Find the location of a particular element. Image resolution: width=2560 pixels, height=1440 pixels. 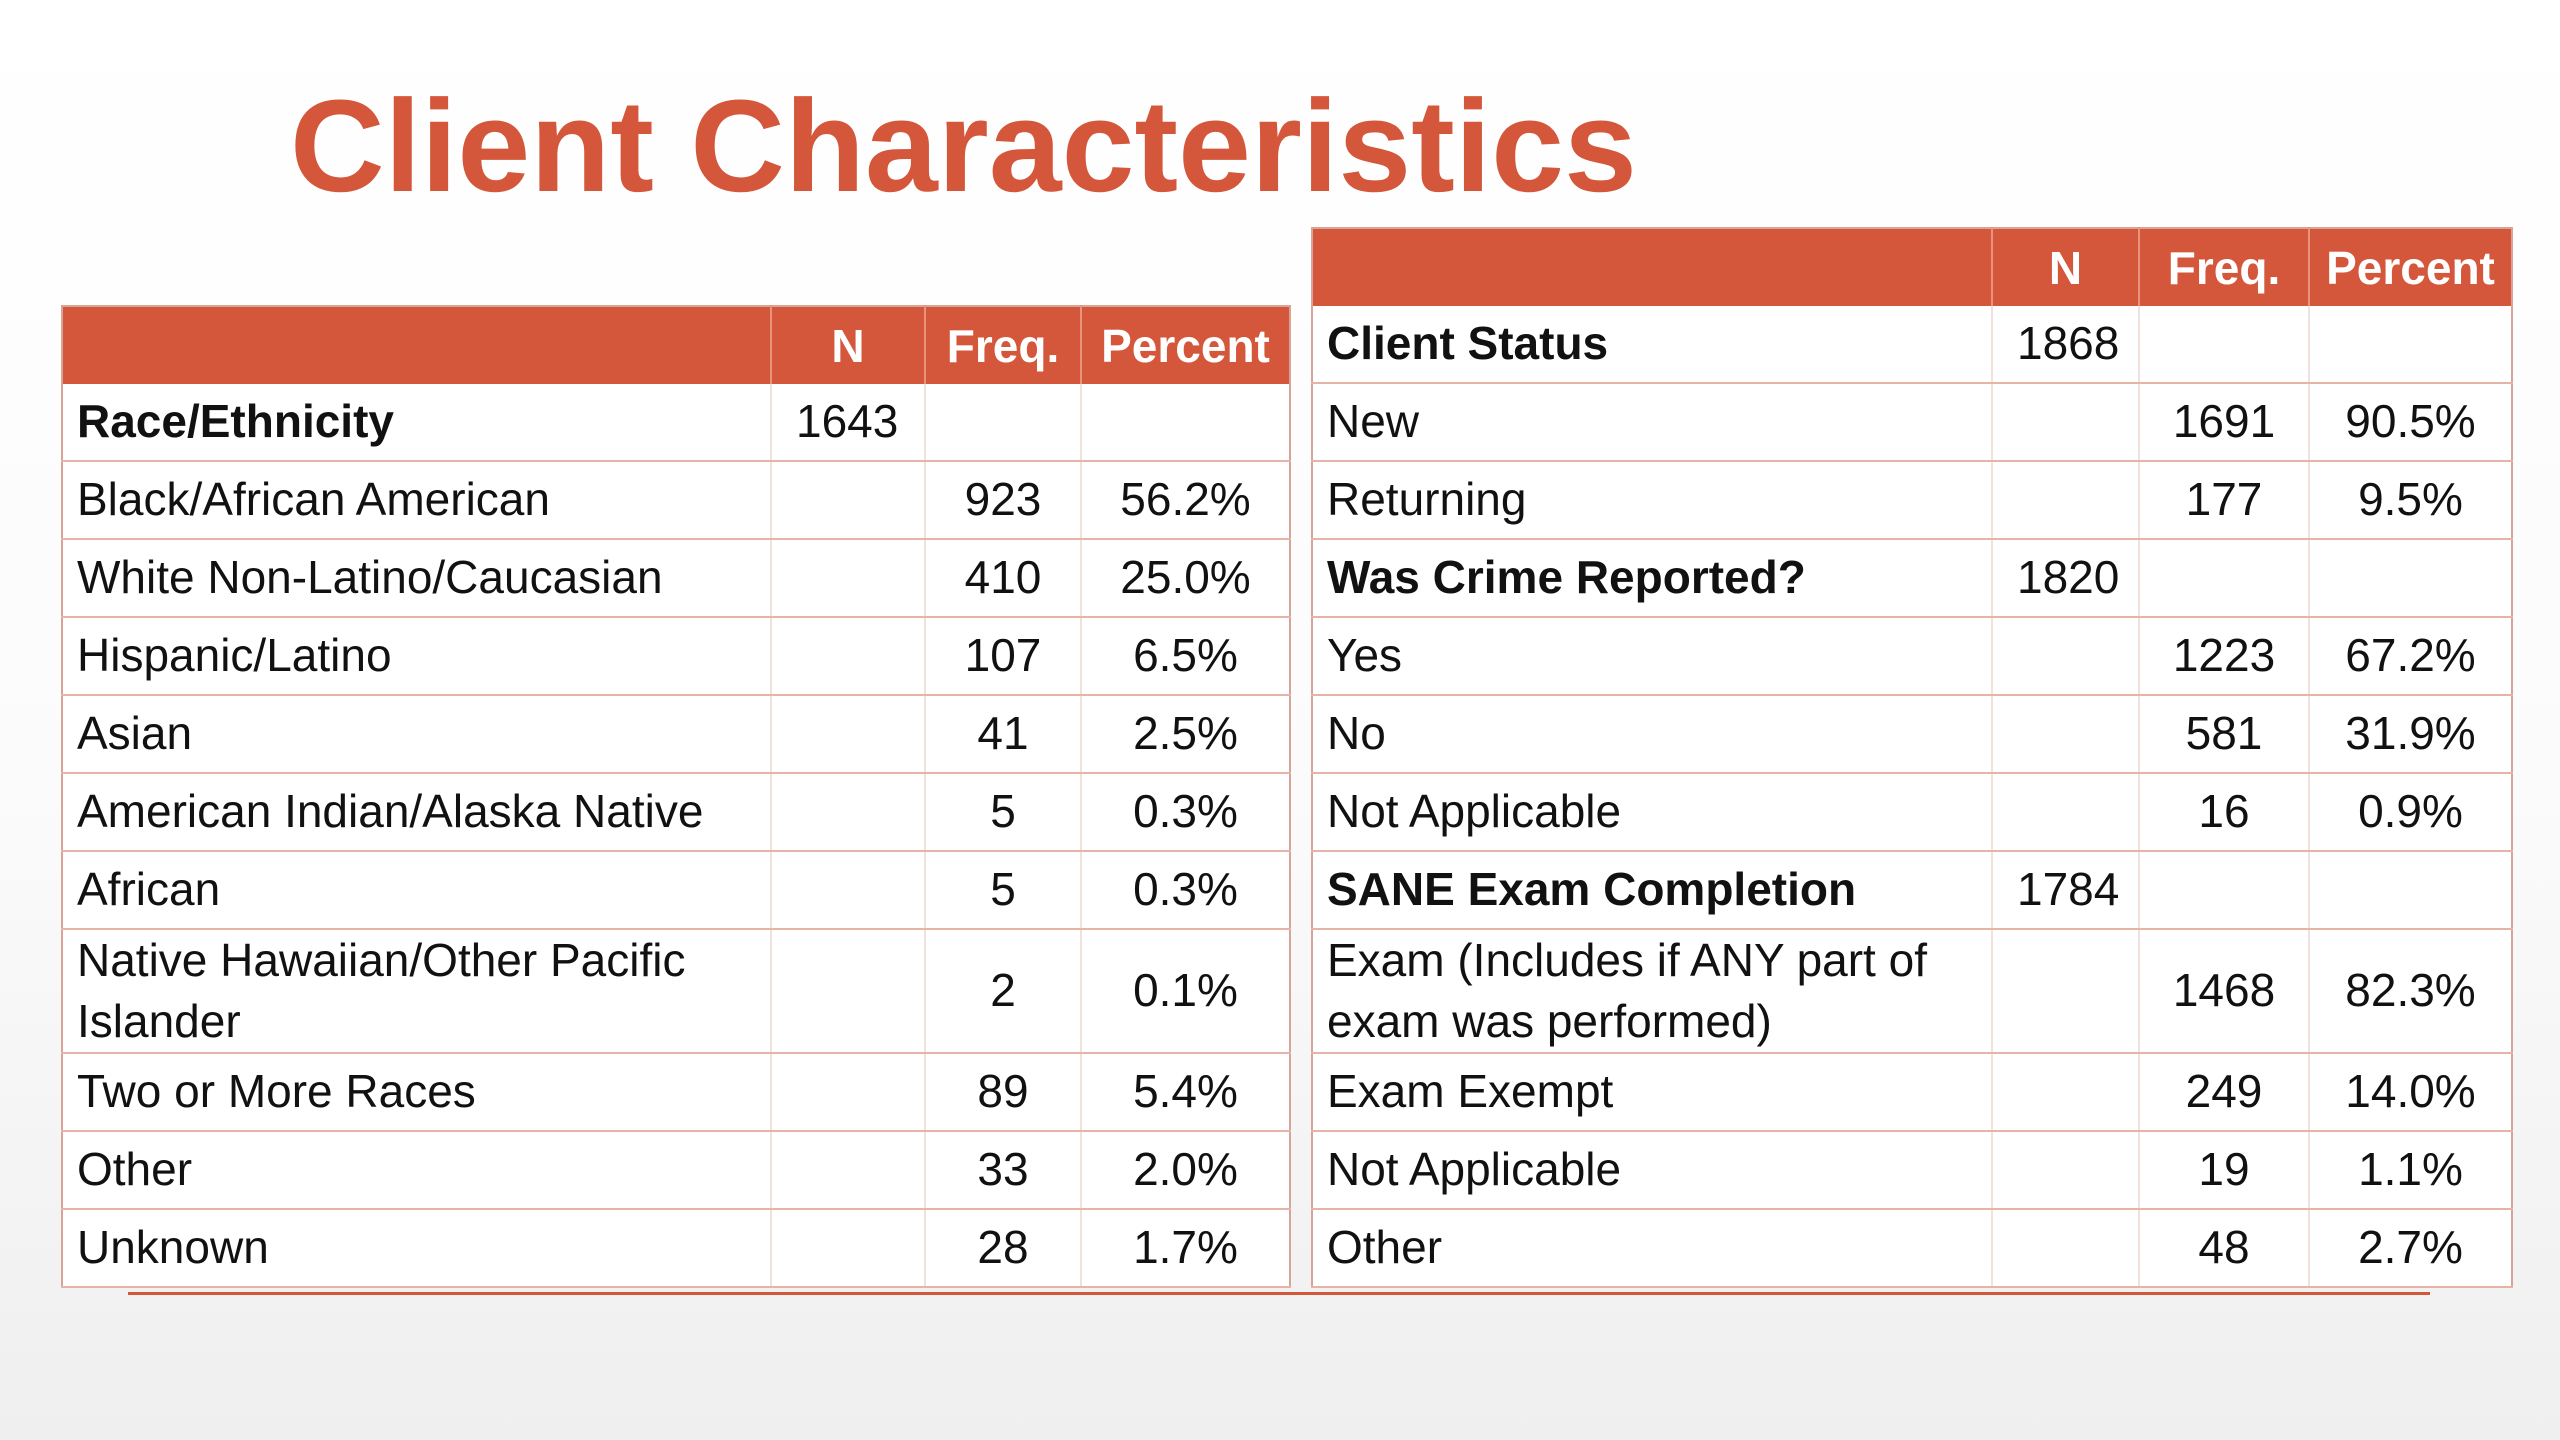

row-n-value: 1820 is located at coordinates (2066, 578).